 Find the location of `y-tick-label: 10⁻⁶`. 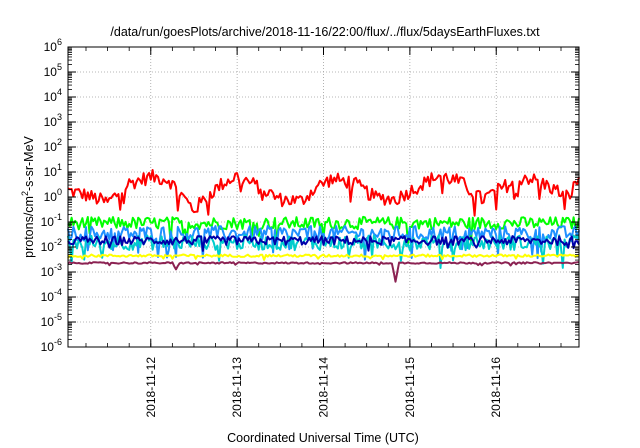

y-tick-label: 10⁻⁶ is located at coordinates (51, 345).